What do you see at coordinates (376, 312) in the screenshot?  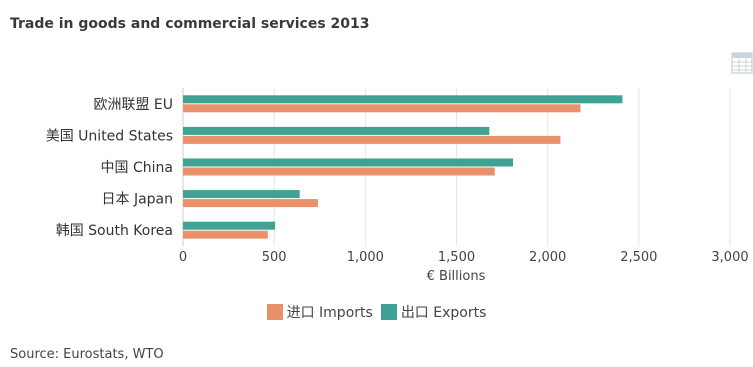 I see `chart-legend: 进口 Imports 出口 Exports` at bounding box center [376, 312].